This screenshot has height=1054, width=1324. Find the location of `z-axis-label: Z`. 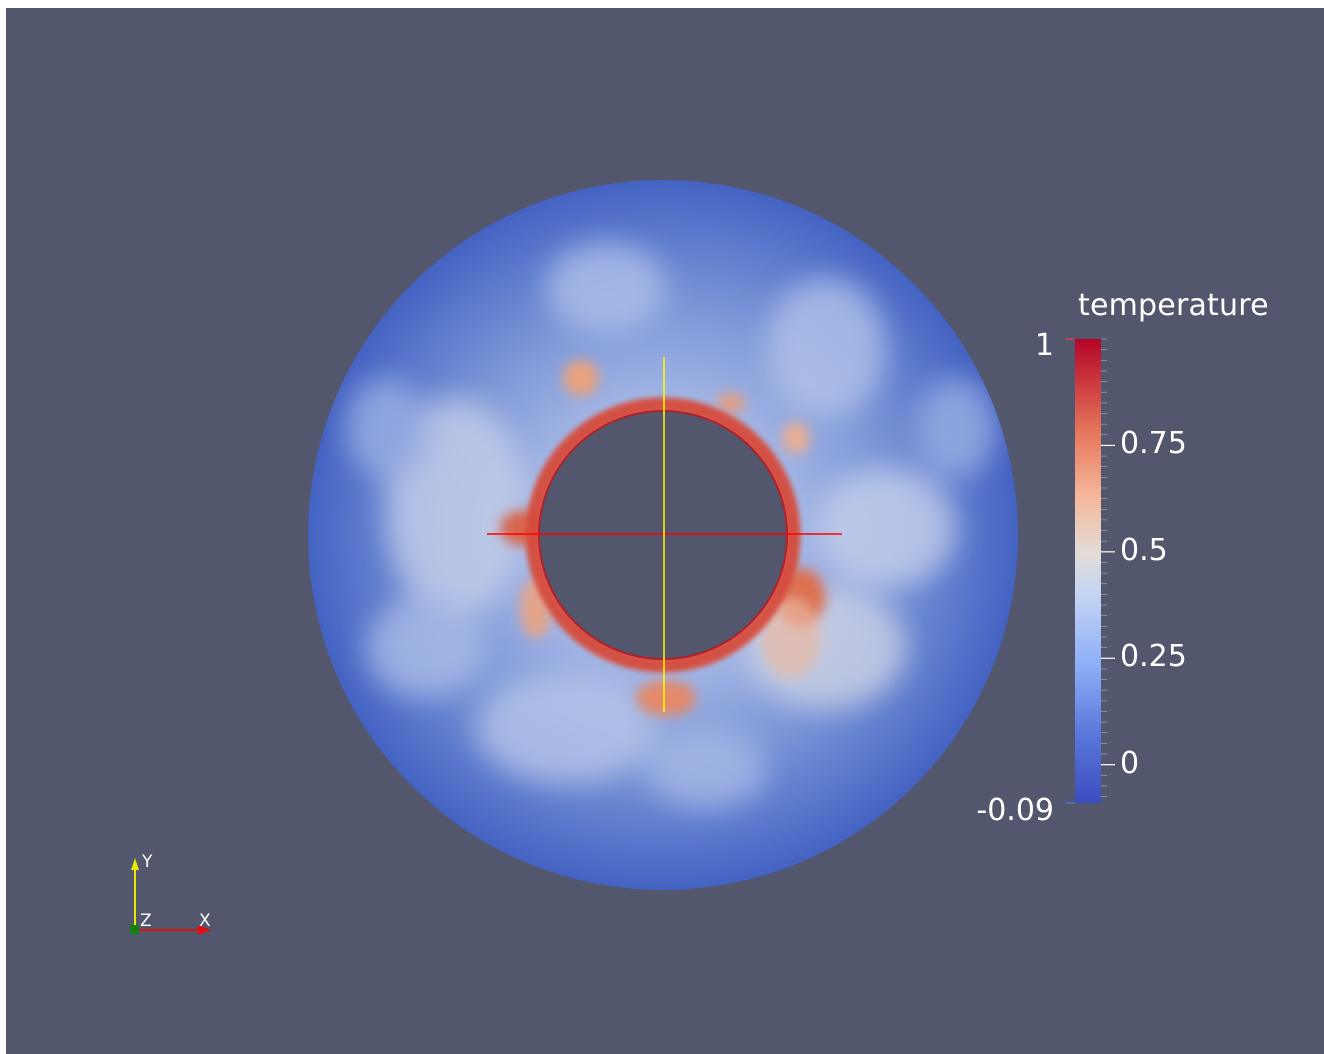

z-axis-label: Z is located at coordinates (146, 921).